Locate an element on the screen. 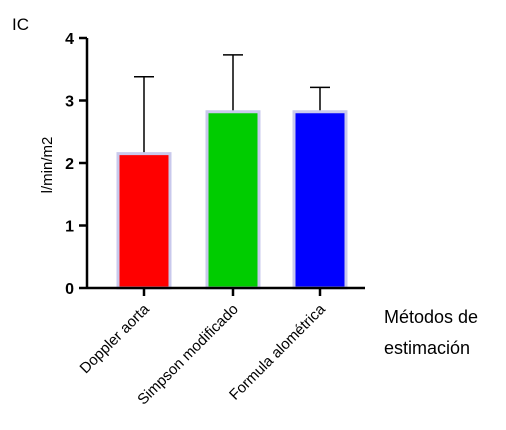 This screenshot has height=430, width=506. x-tick-label: Doppler aorta is located at coordinates (115, 338).